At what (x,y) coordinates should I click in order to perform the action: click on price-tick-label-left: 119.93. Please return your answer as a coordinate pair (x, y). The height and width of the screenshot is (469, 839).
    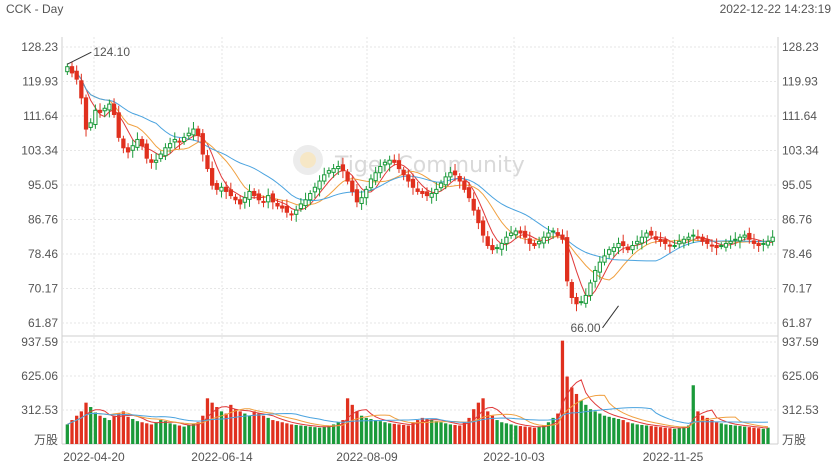
    Looking at the image, I should click on (40, 82).